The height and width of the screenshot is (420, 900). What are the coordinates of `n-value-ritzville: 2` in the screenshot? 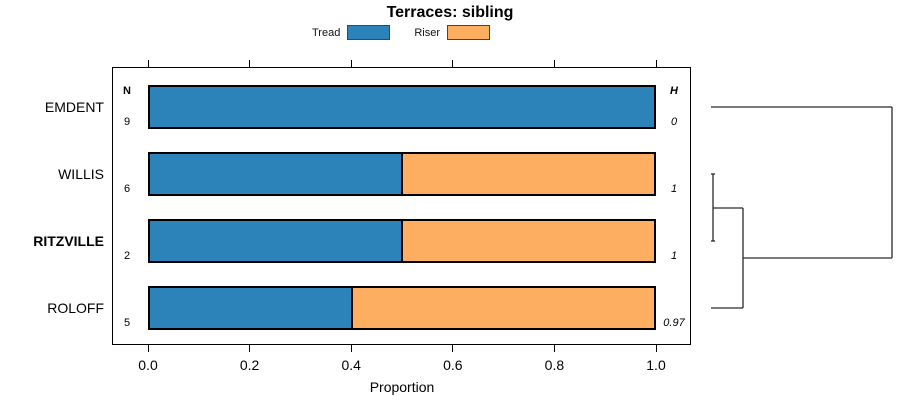 It's located at (127, 256).